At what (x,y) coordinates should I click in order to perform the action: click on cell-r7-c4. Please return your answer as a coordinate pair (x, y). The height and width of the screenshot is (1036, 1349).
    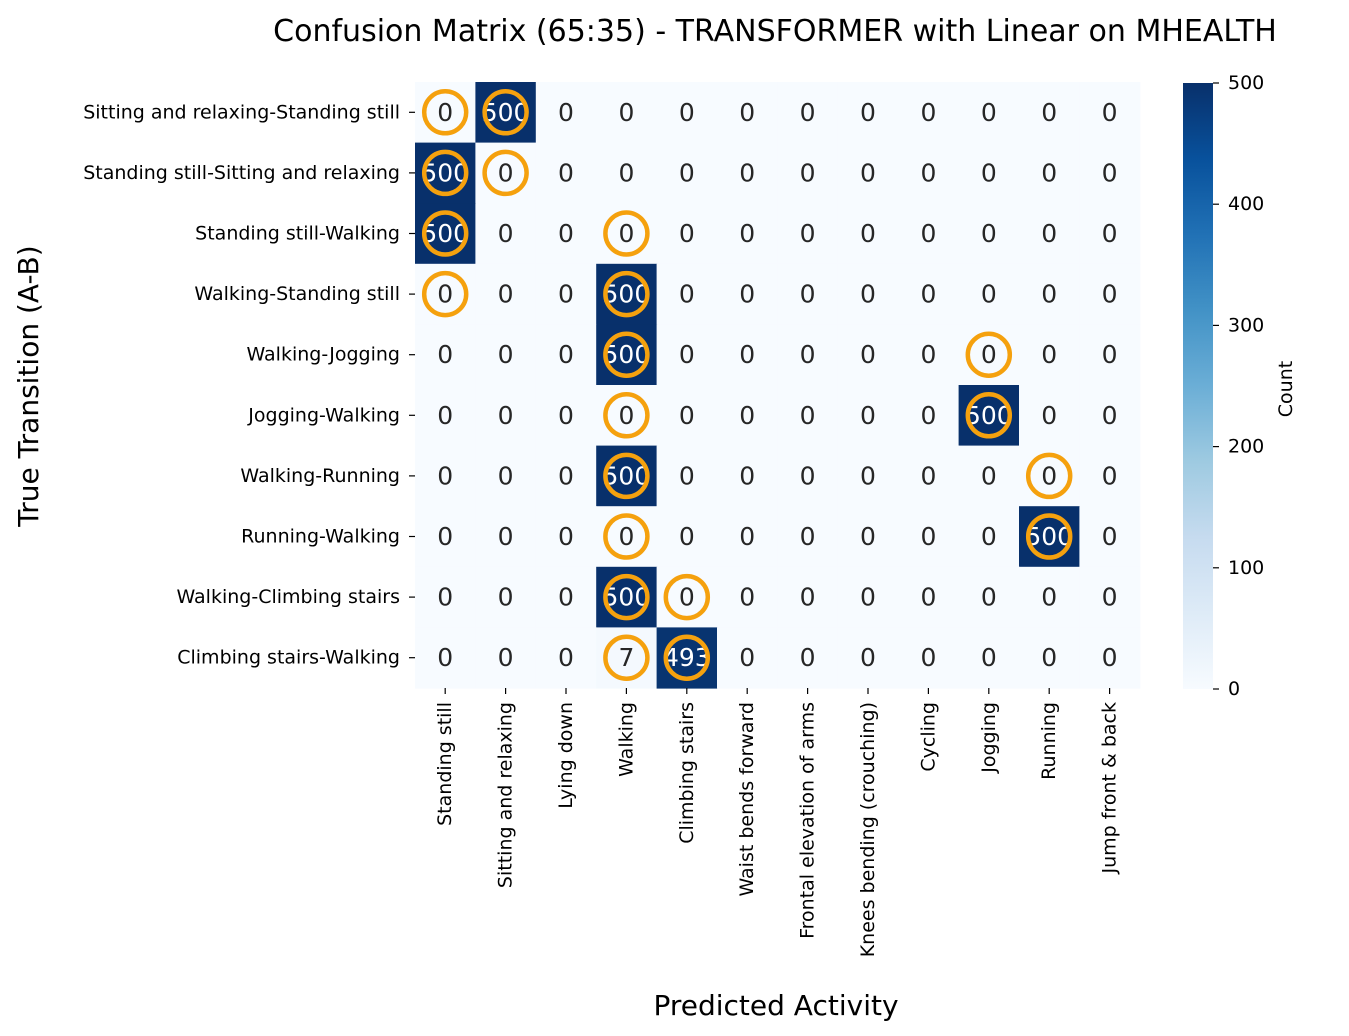
    Looking at the image, I should click on (687, 537).